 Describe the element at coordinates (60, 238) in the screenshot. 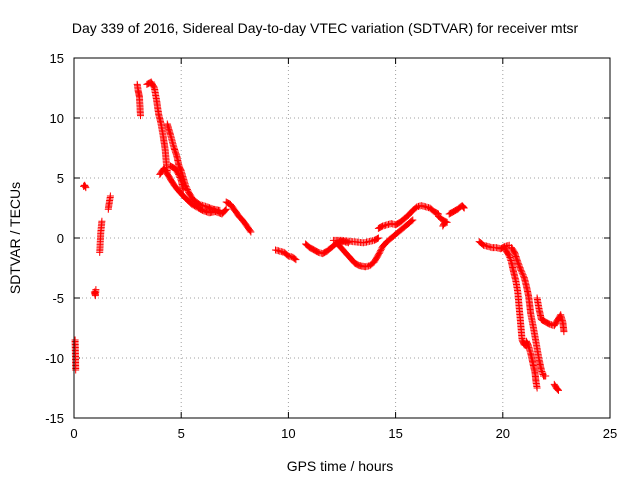

I see `y-tick-label: 0` at that location.